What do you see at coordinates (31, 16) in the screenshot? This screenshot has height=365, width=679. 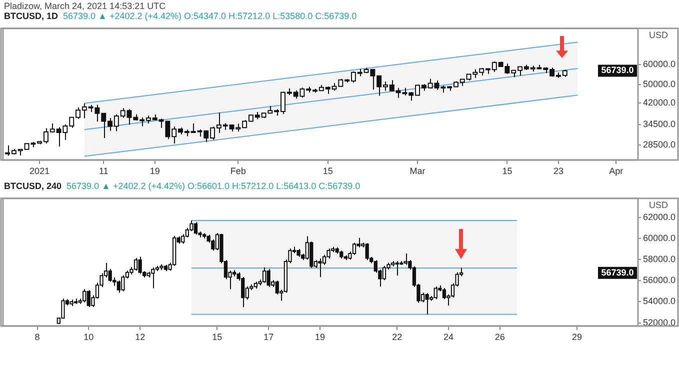 I see `chart-title: BTCUSD, 1D` at bounding box center [31, 16].